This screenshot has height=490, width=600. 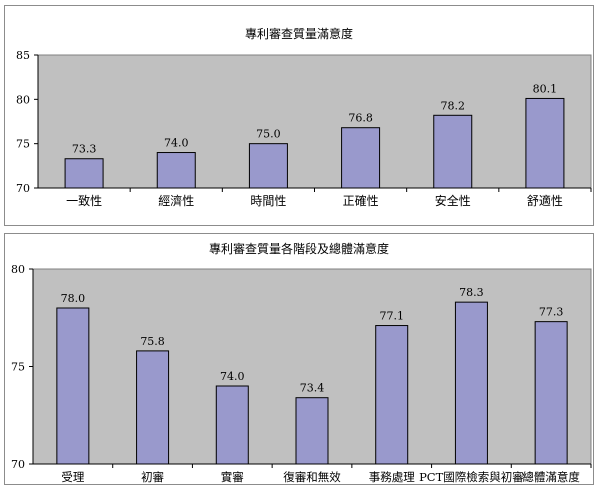 What do you see at coordinates (23, 55) in the screenshot?
I see `y-tick-label: 85` at bounding box center [23, 55].